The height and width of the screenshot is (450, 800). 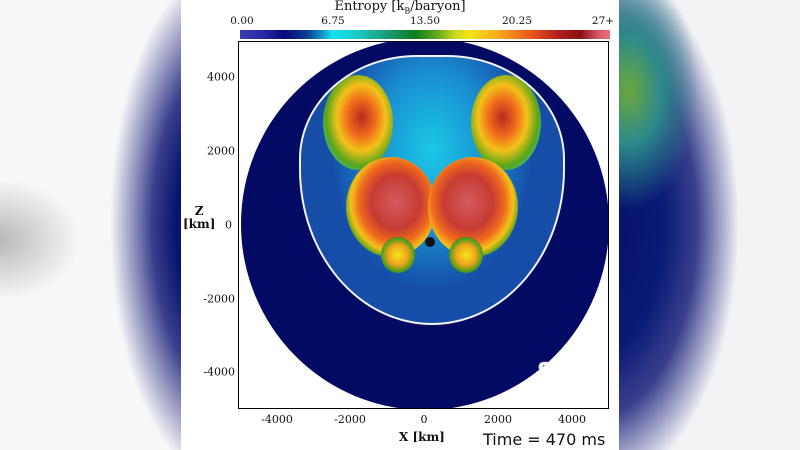 What do you see at coordinates (544, 439) in the screenshot?
I see `time-label: Time = 470 ms` at bounding box center [544, 439].